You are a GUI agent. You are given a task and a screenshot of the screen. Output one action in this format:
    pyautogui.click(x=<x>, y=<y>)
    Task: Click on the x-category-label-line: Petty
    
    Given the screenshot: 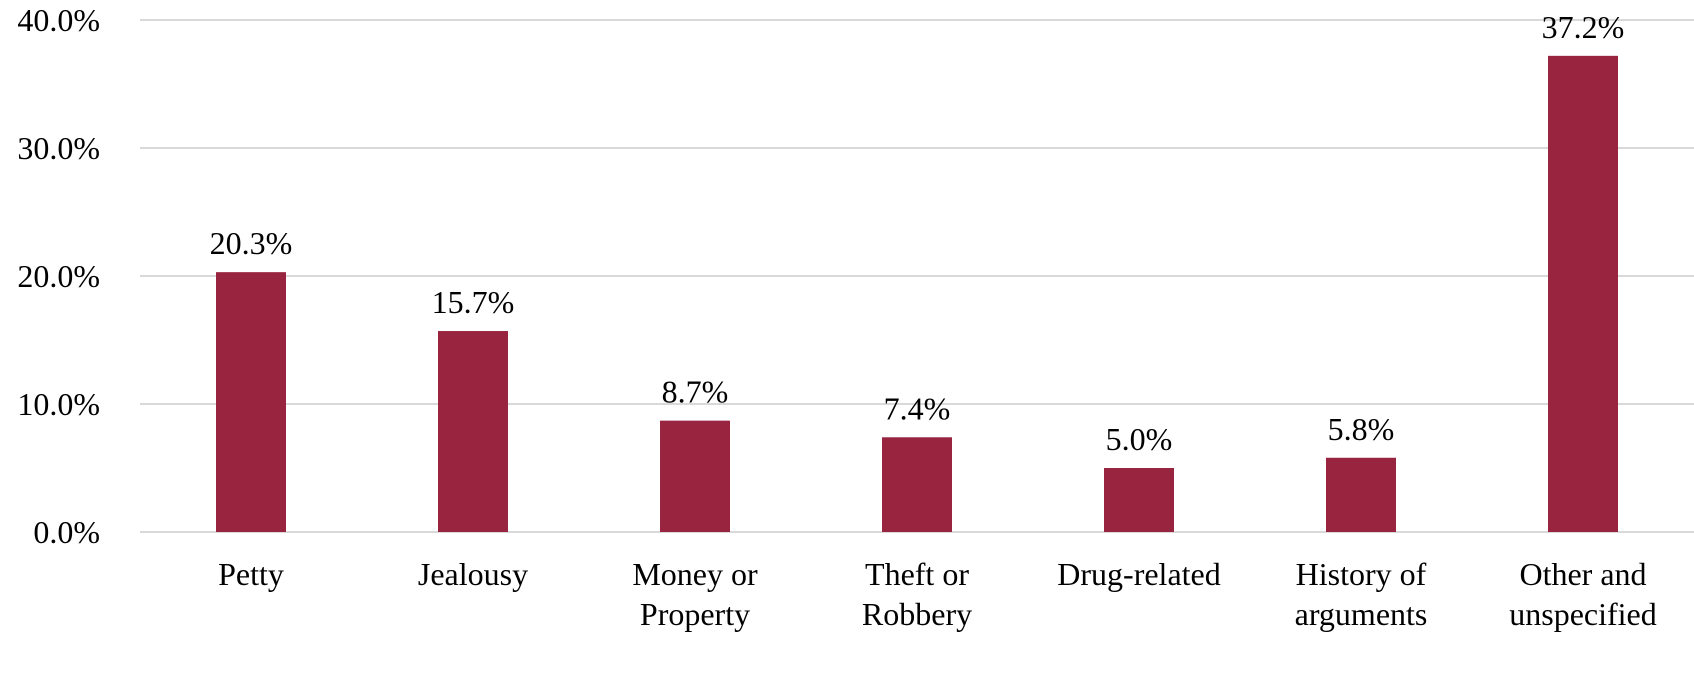 What is the action you would take?
    pyautogui.click(x=251, y=574)
    